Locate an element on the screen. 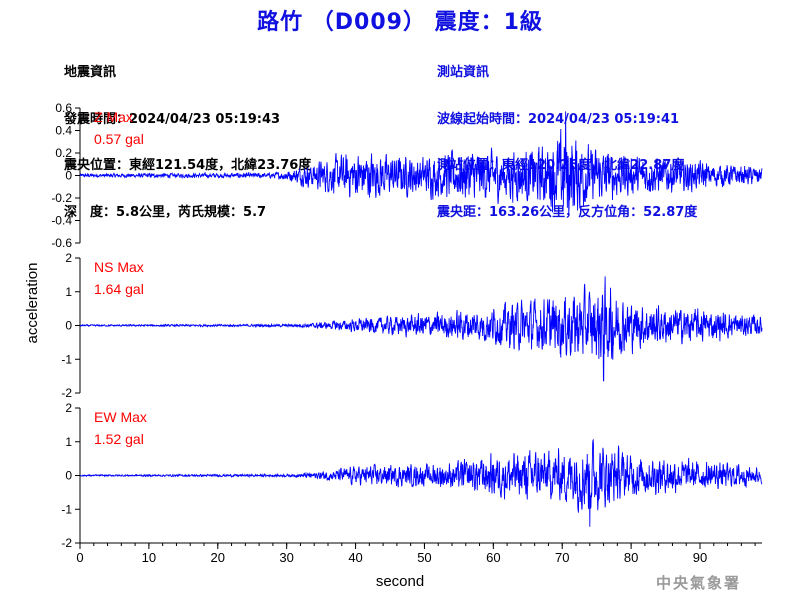 This screenshot has height=600, width=800. y-tick-label-ew: 2 is located at coordinates (68, 408).